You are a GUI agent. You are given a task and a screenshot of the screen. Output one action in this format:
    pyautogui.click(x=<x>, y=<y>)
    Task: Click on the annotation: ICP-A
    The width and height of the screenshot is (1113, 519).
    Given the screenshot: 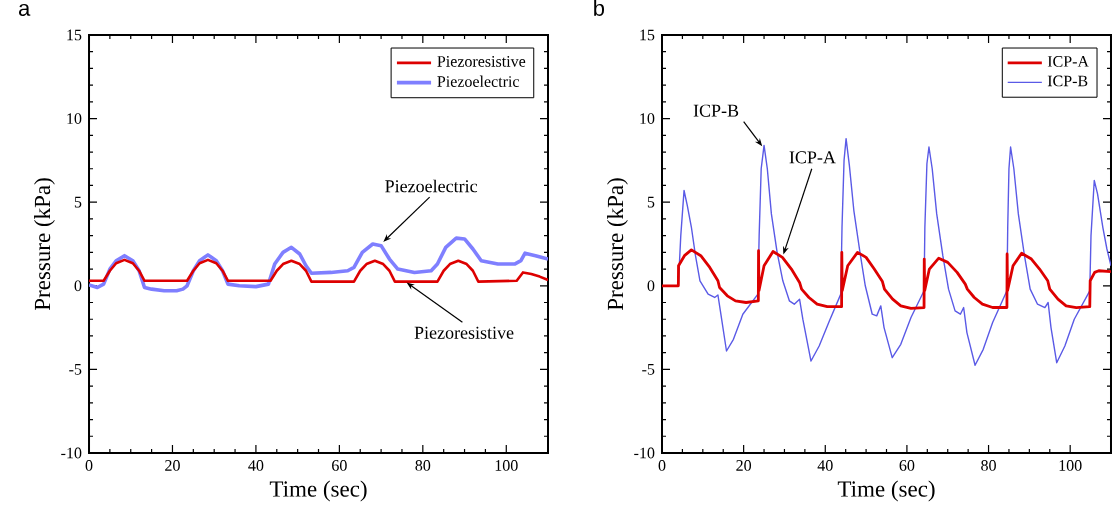 What is the action you would take?
    pyautogui.click(x=812, y=157)
    